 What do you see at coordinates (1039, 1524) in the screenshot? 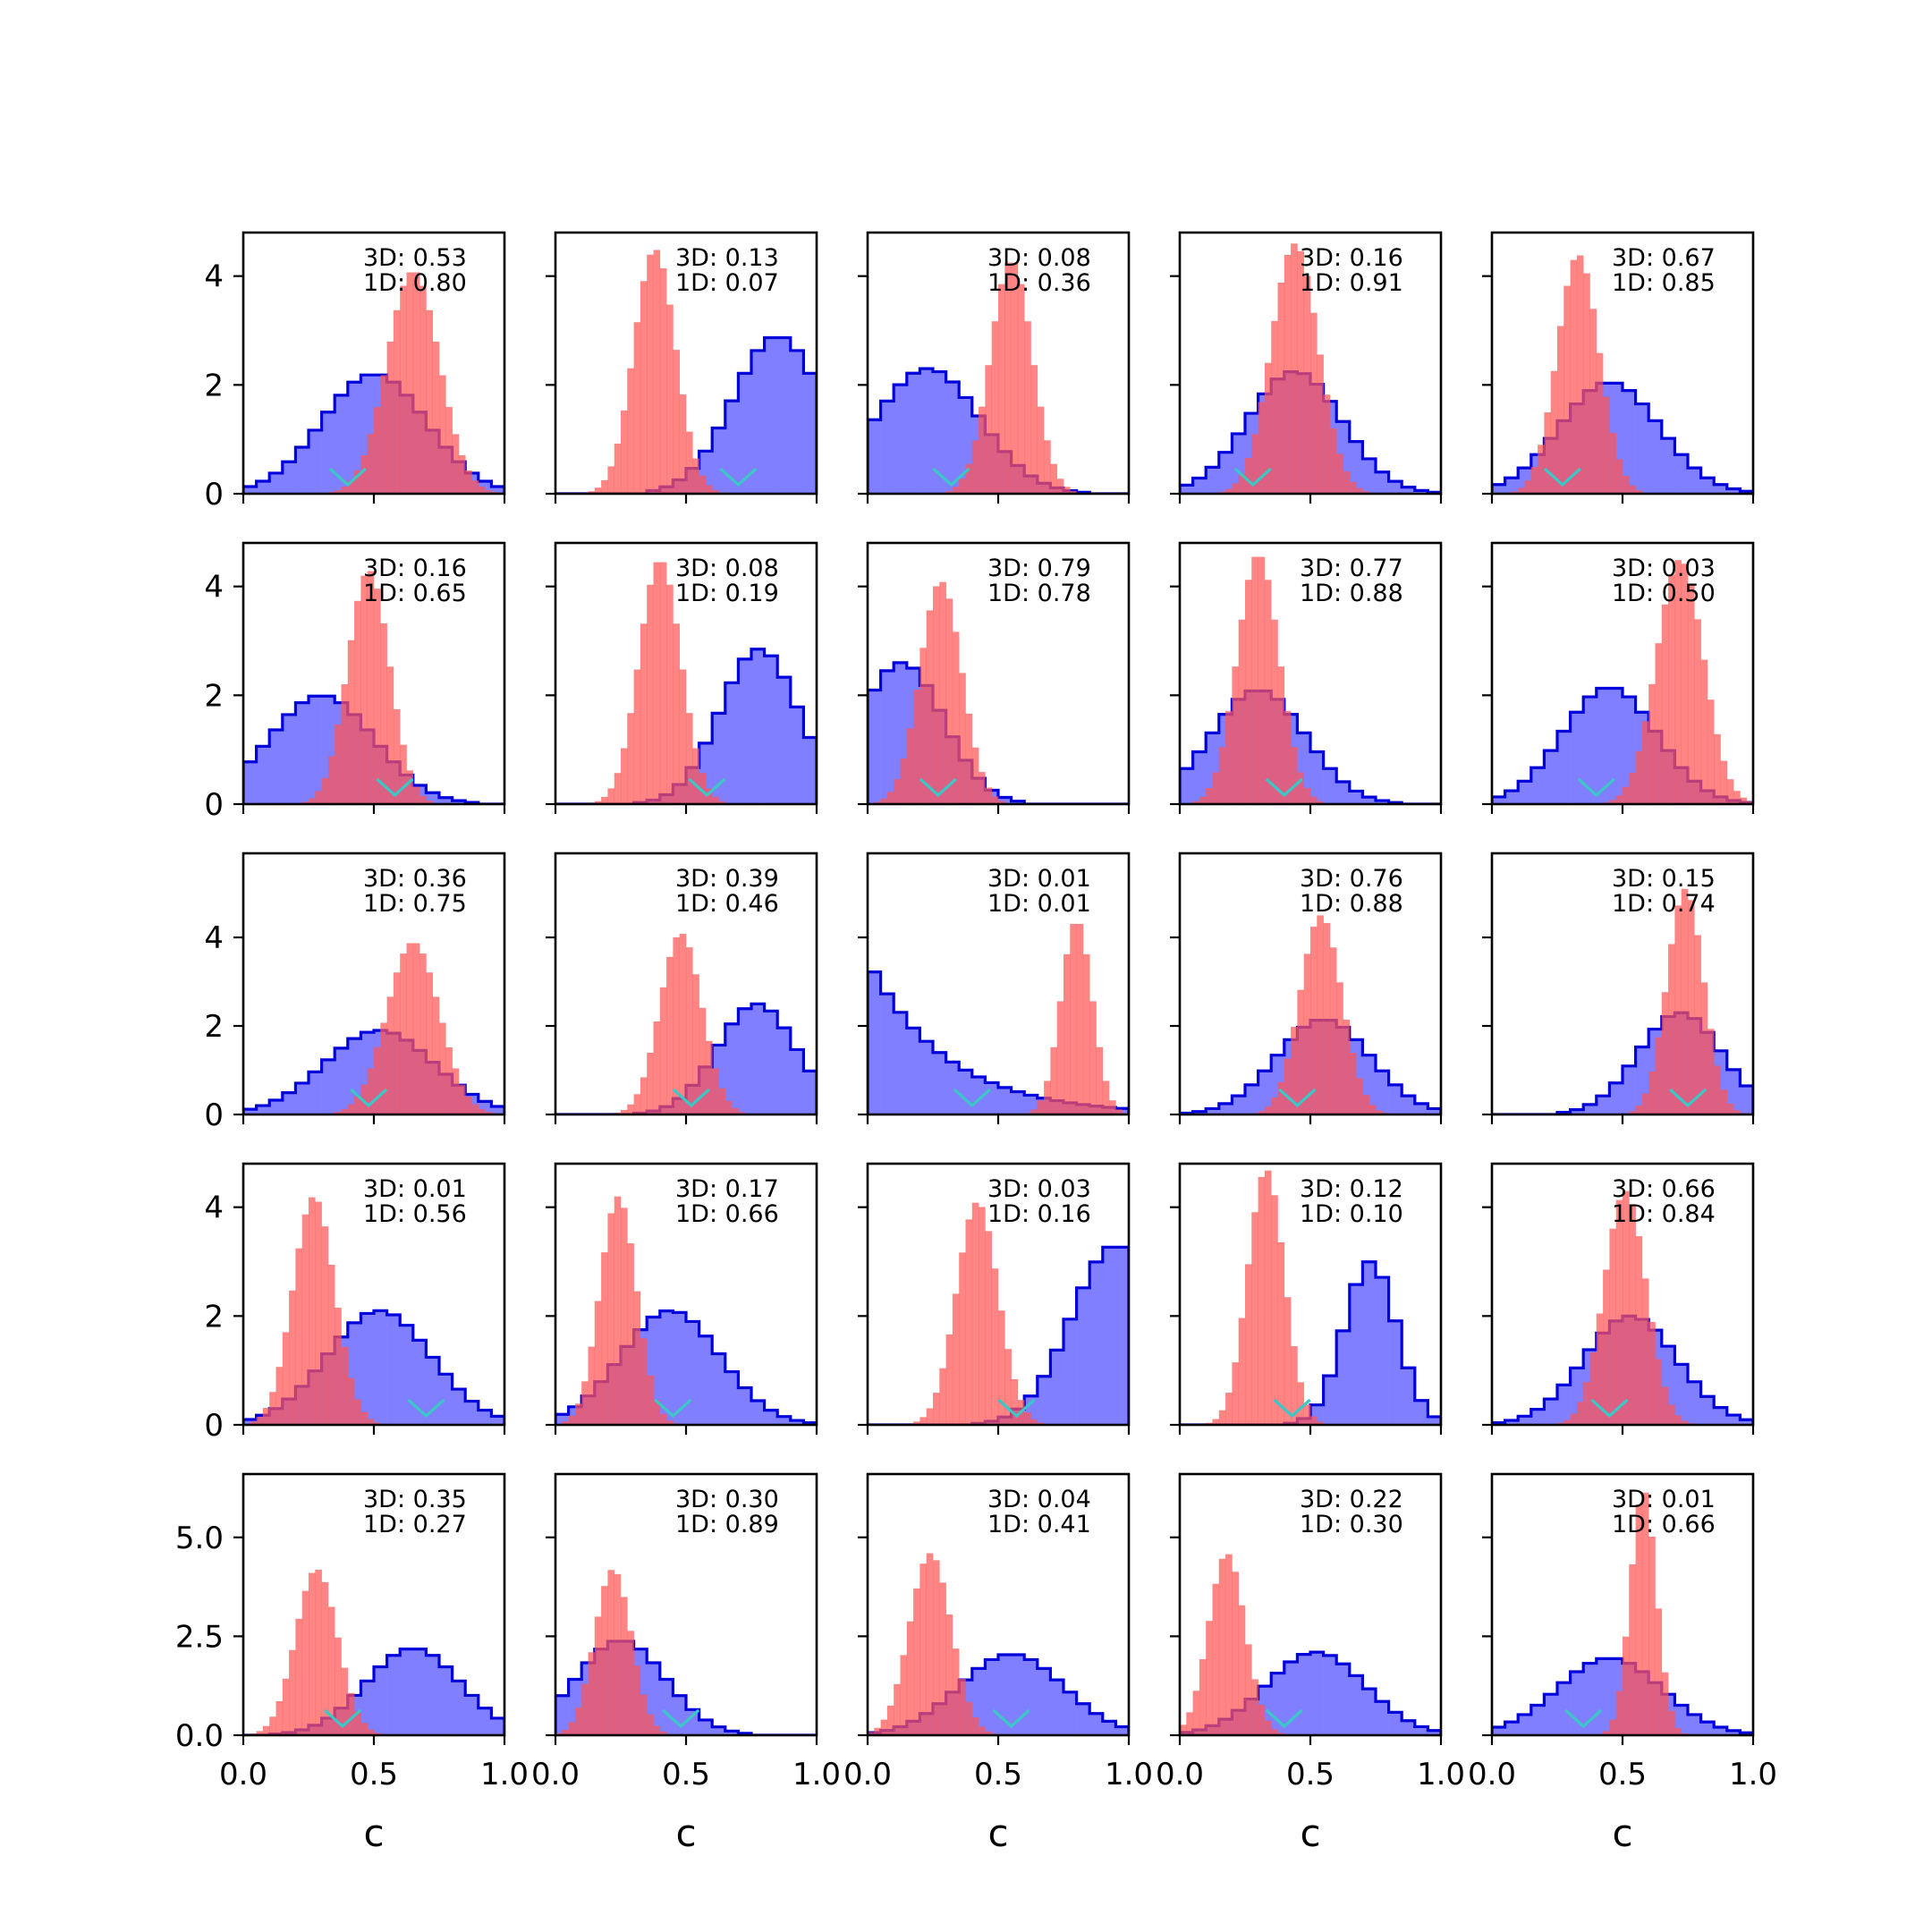
I see `annotation-1d: 1D: 0.41` at bounding box center [1039, 1524].